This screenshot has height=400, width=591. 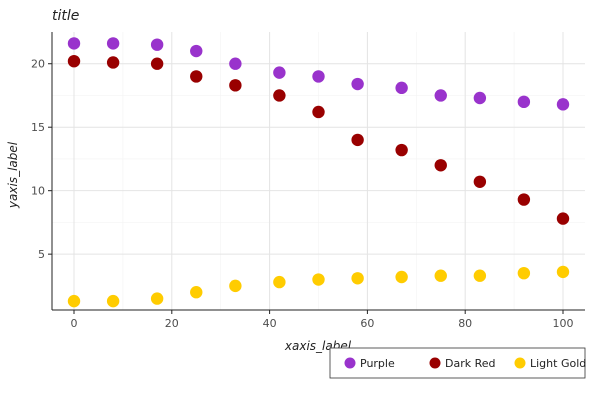 I want to click on y-tick-label: 10, so click(x=38, y=191).